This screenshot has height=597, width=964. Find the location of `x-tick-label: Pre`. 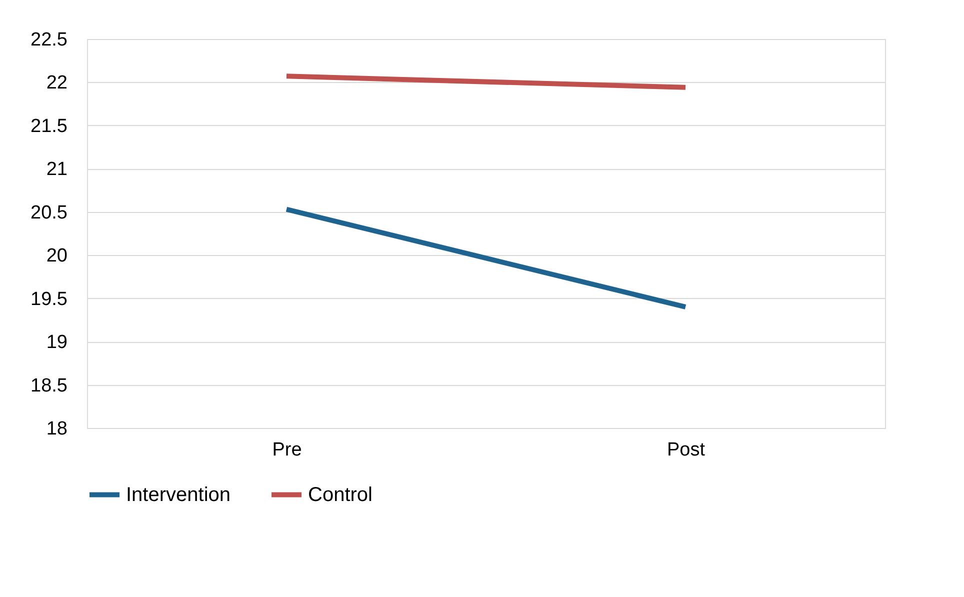

x-tick-label: Pre is located at coordinates (287, 450).